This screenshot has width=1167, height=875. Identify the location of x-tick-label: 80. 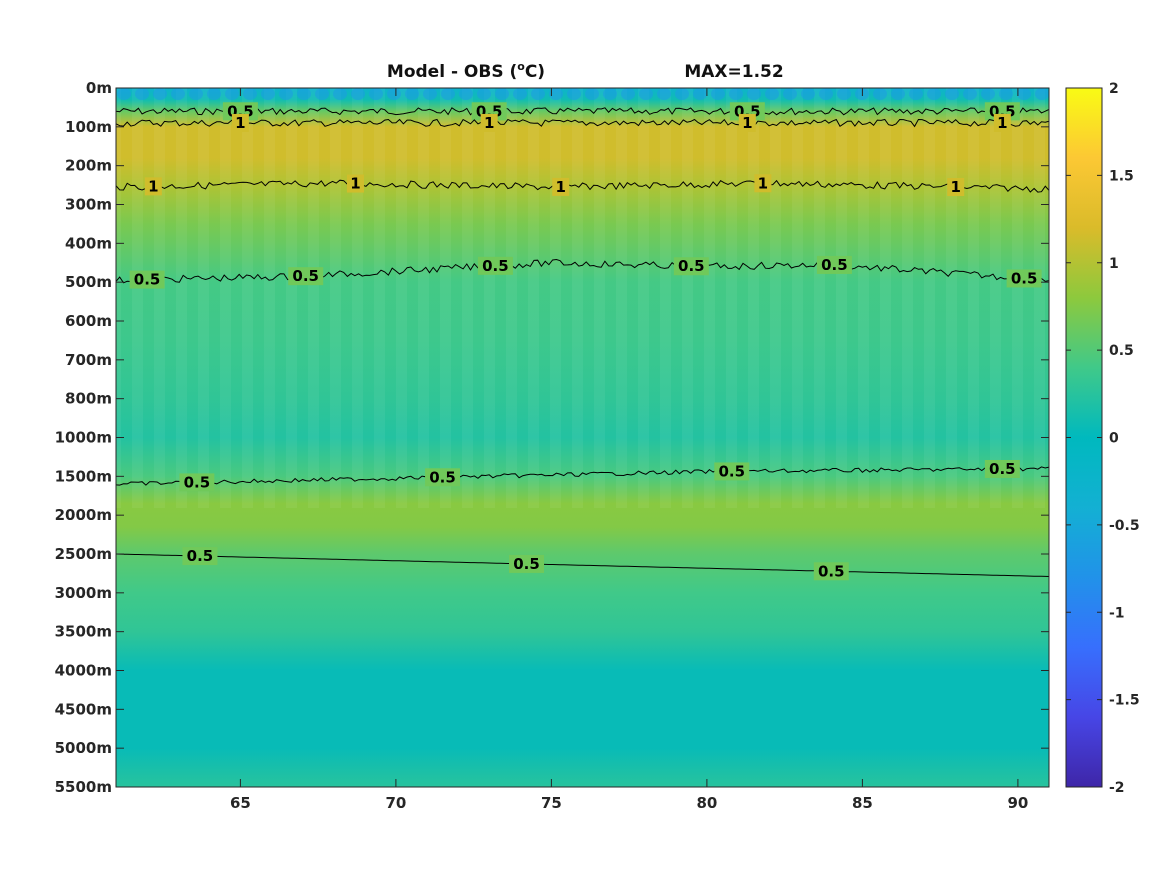
(706, 803).